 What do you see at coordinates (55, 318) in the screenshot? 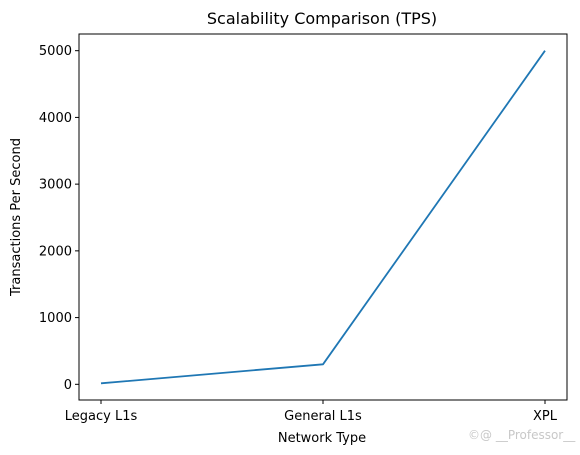
I see `y-tick-label: 1000` at bounding box center [55, 318].